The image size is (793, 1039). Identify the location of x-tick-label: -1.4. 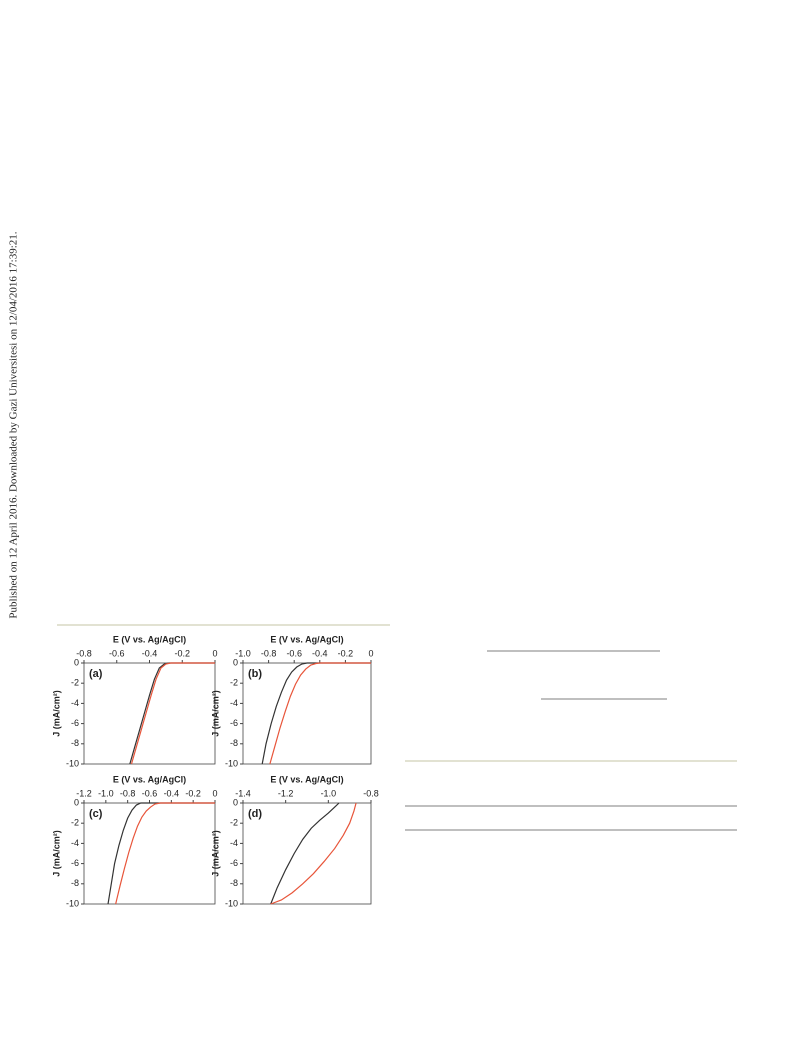
(243, 793).